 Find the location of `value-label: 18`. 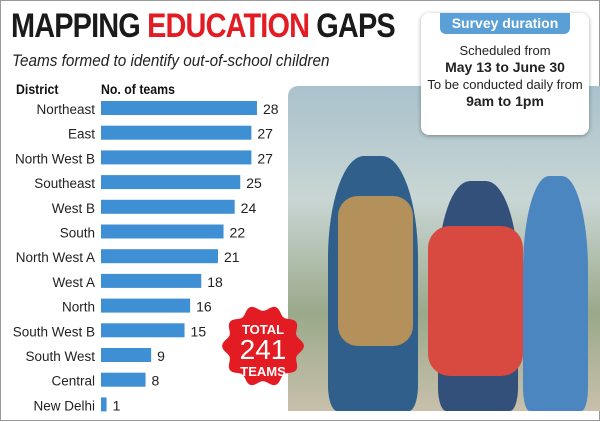

value-label: 18 is located at coordinates (215, 282).